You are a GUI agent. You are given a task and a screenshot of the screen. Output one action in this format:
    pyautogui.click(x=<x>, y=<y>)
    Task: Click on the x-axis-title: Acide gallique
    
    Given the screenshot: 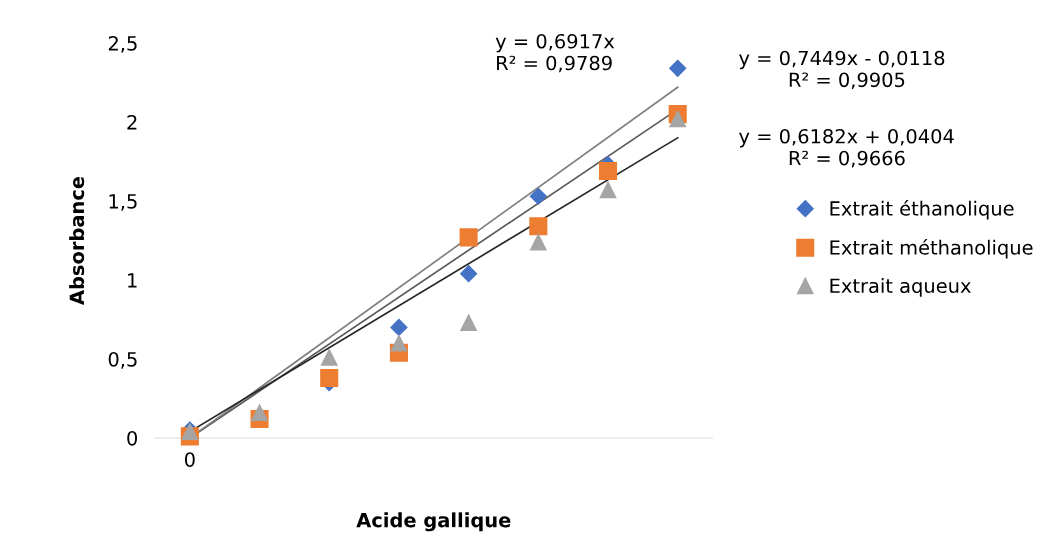 What is the action you would take?
    pyautogui.click(x=433, y=522)
    